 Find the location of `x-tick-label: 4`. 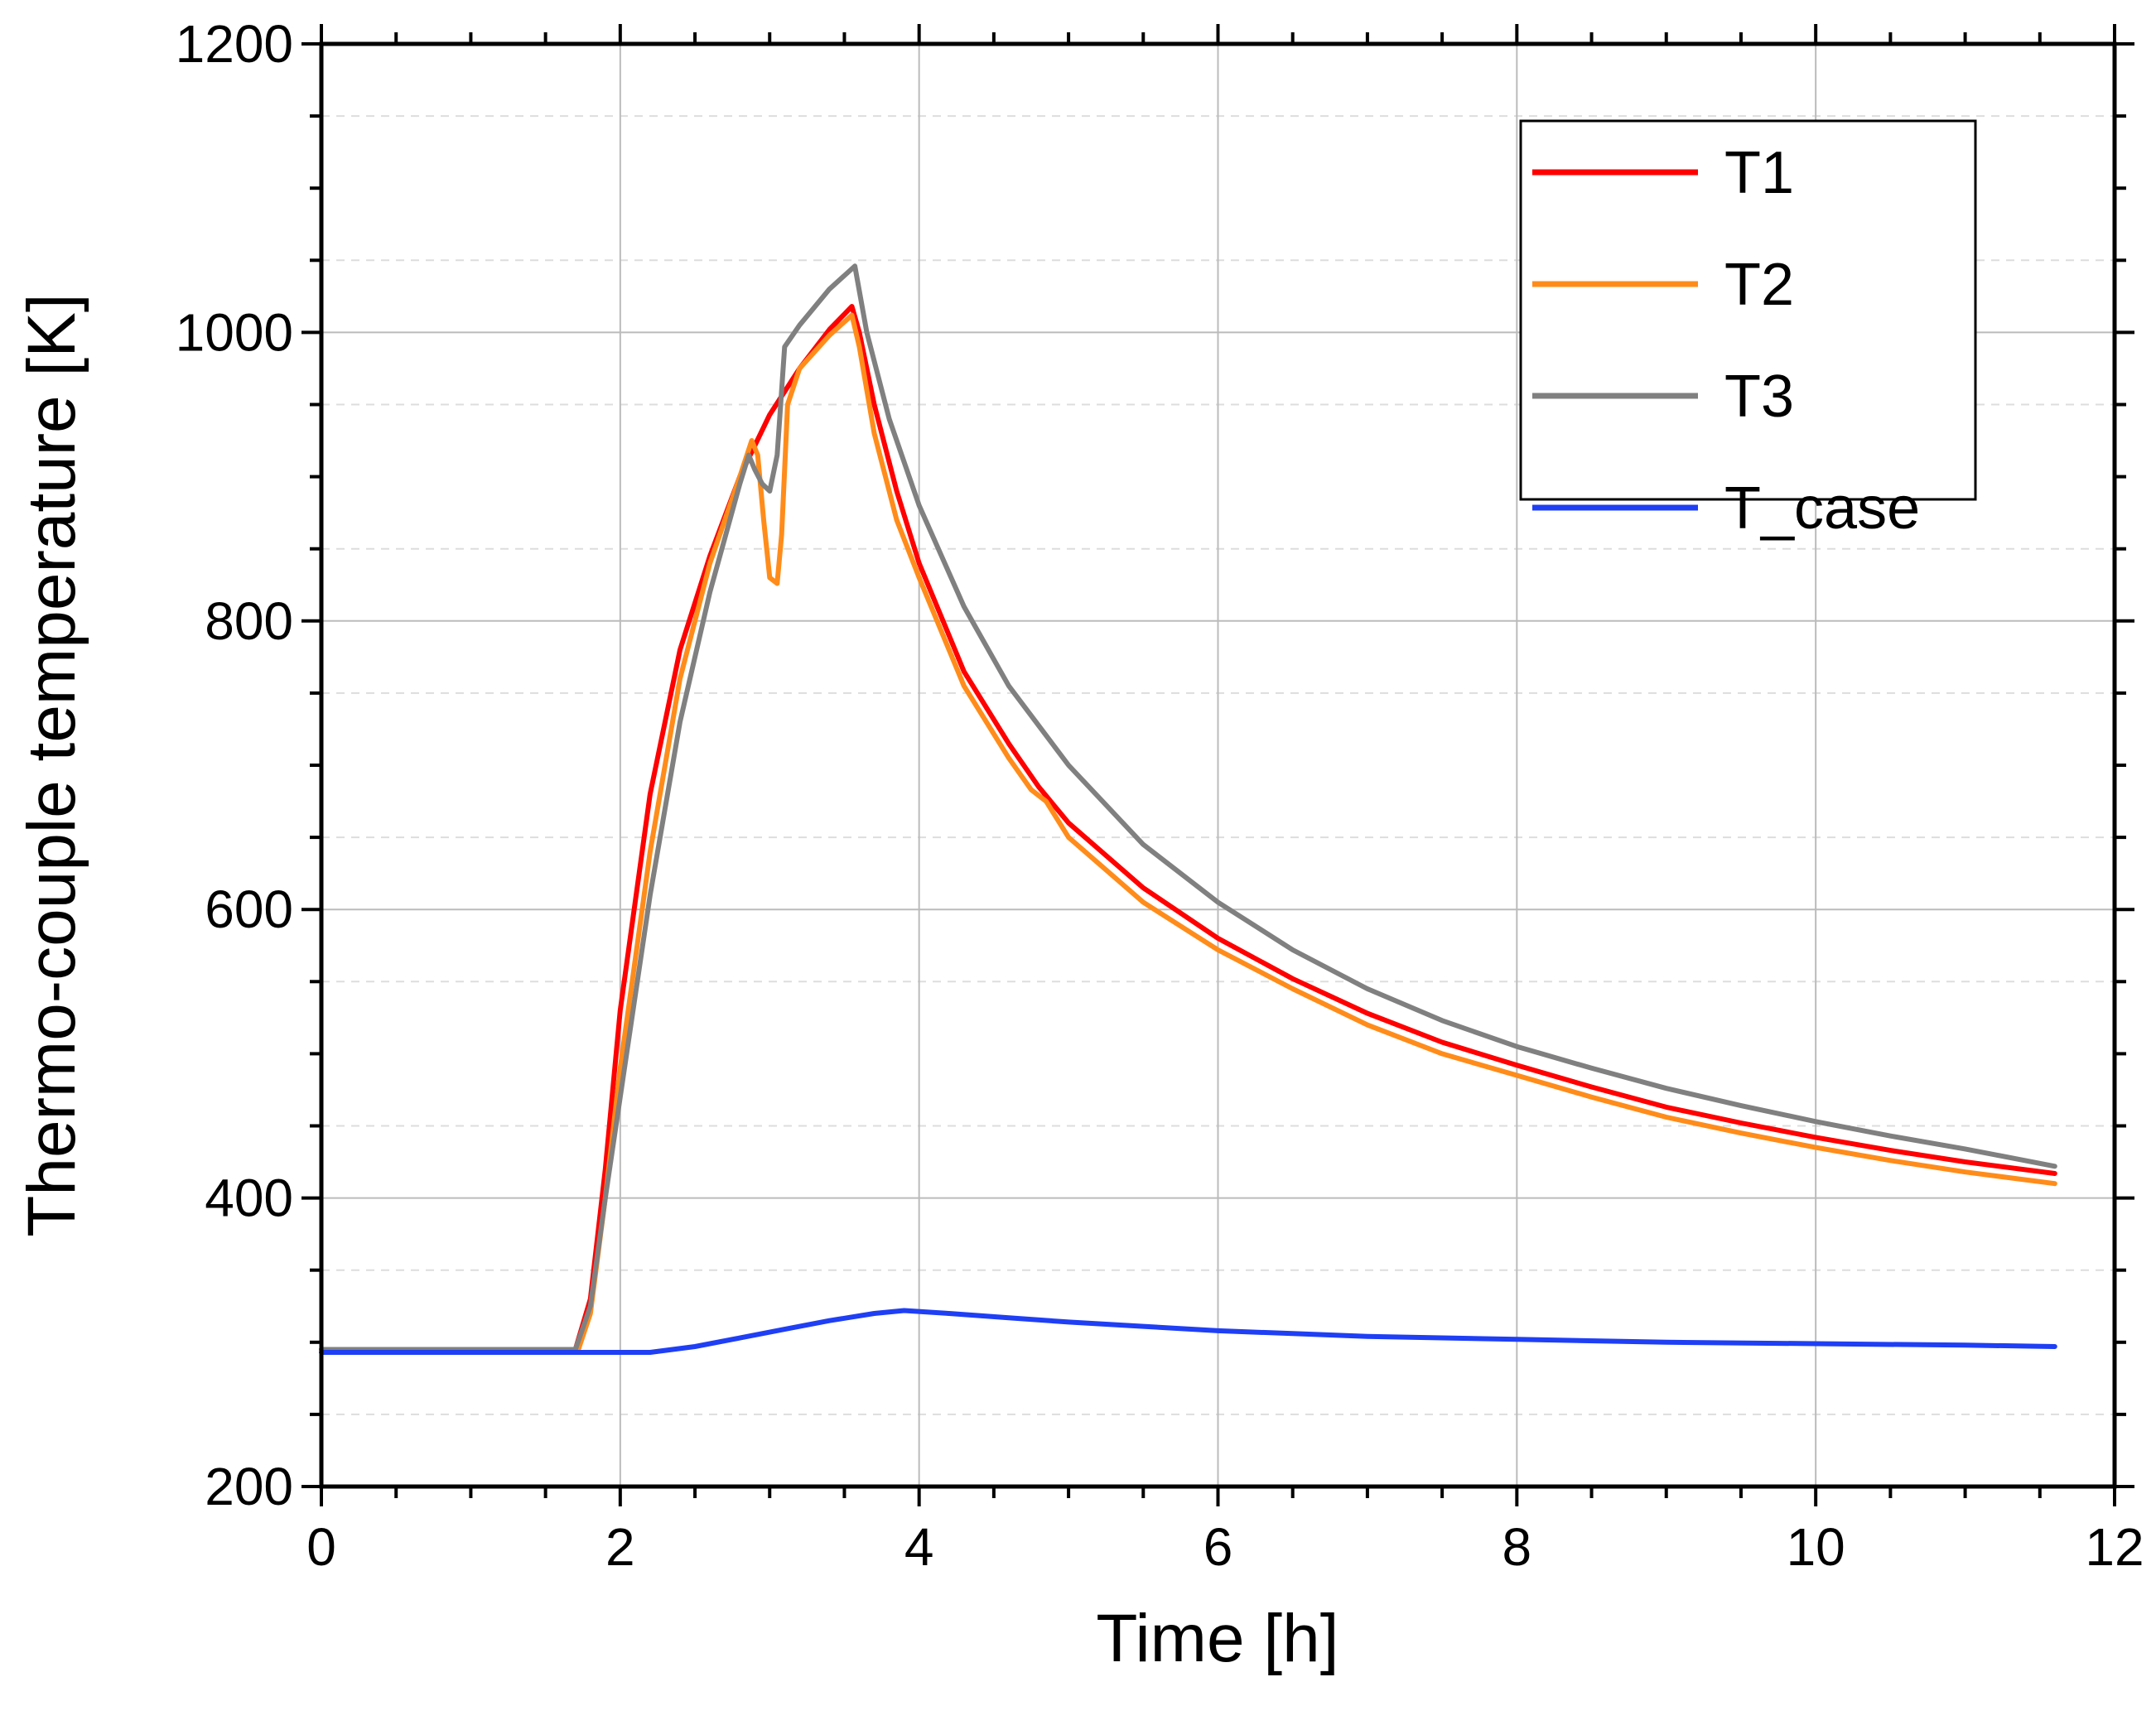

x-tick-label: 4 is located at coordinates (919, 1547).